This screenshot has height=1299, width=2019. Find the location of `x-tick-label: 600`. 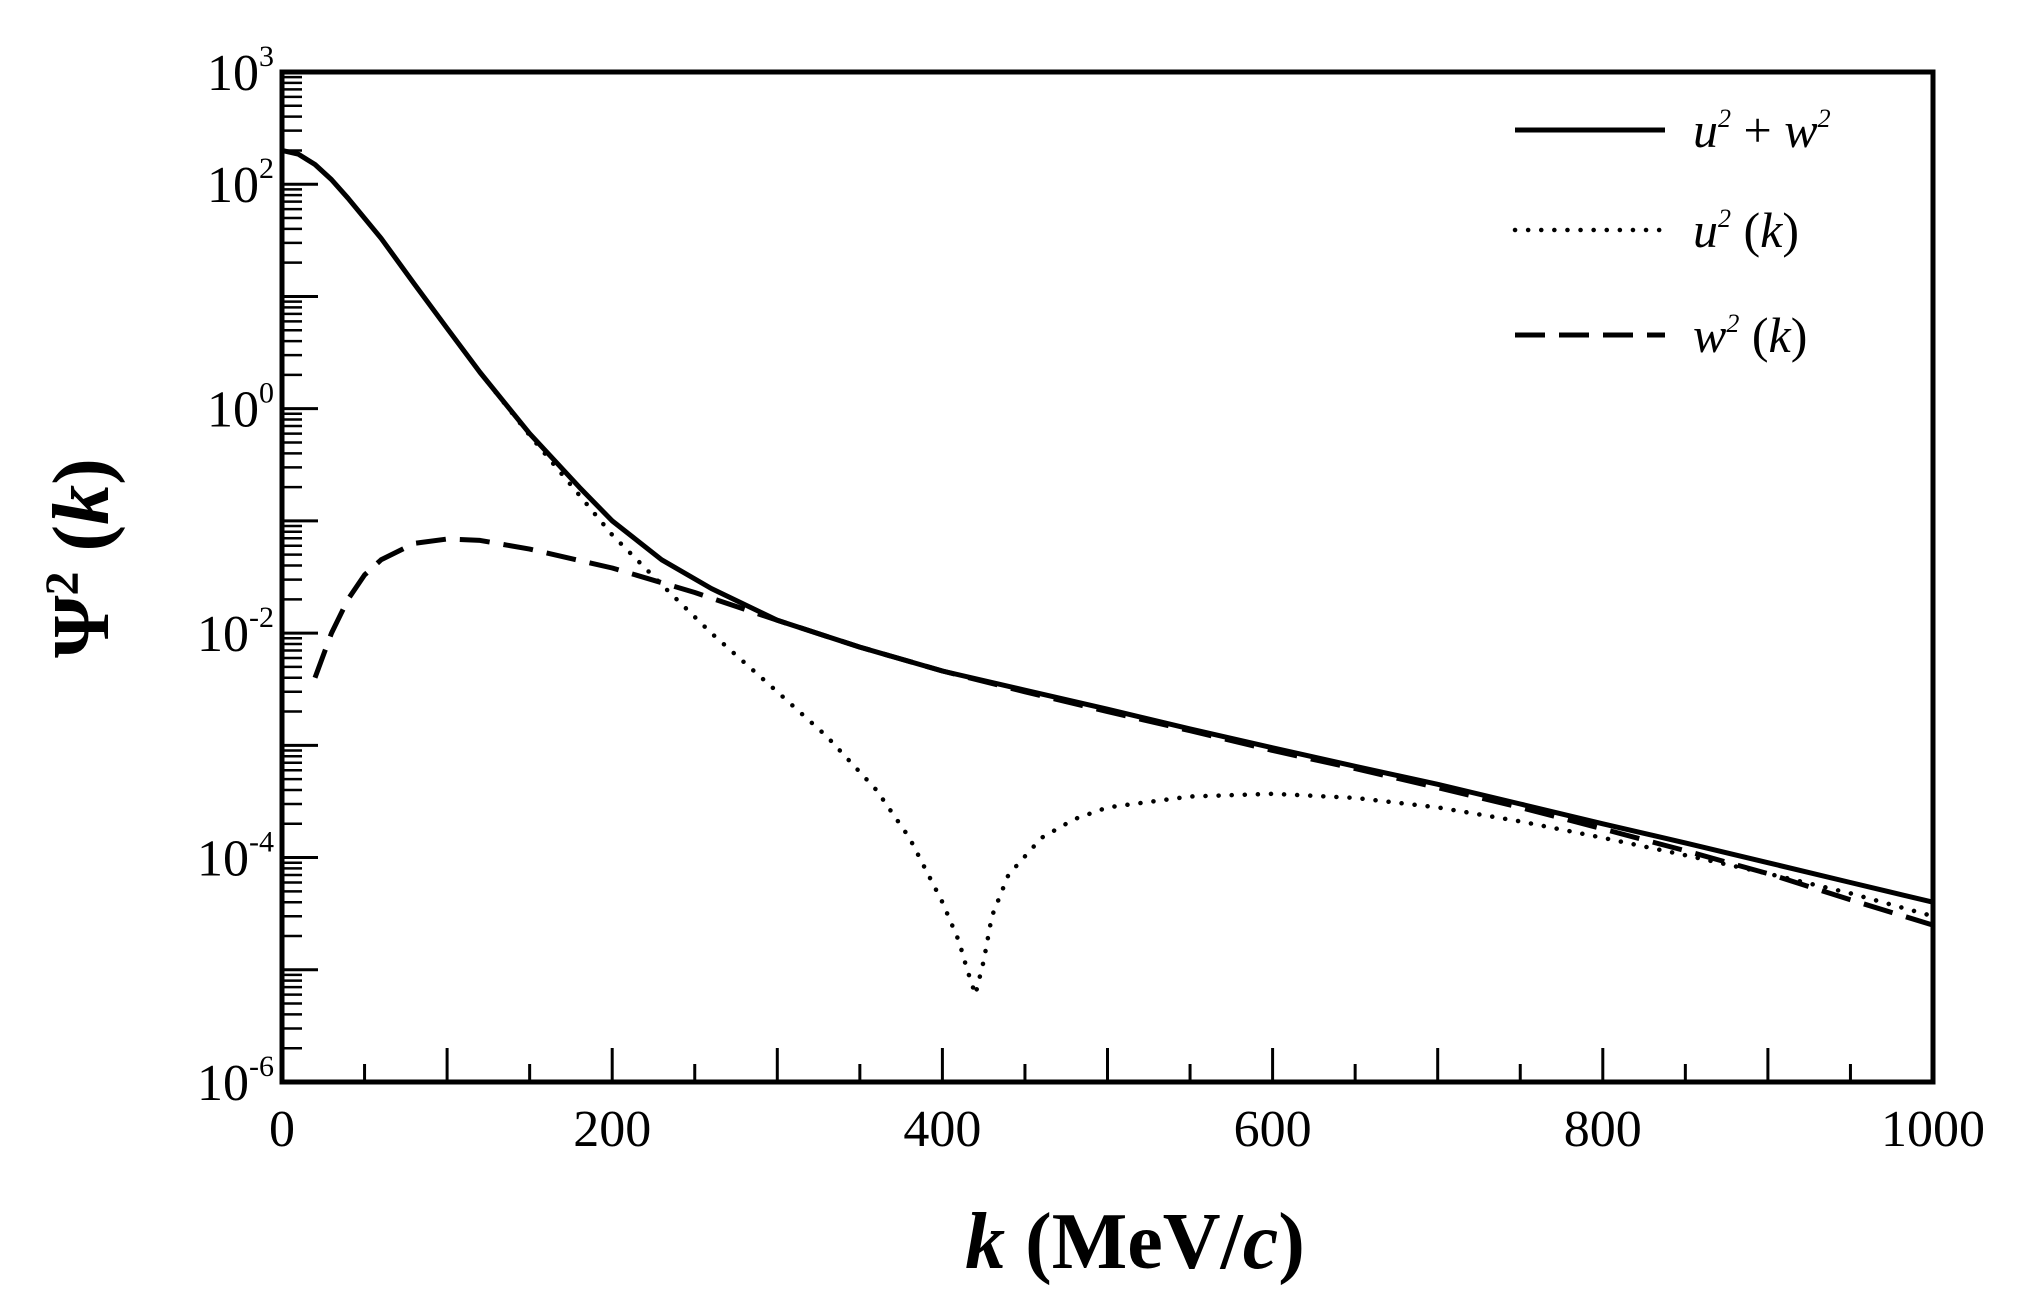

x-tick-label: 600 is located at coordinates (1273, 1129).